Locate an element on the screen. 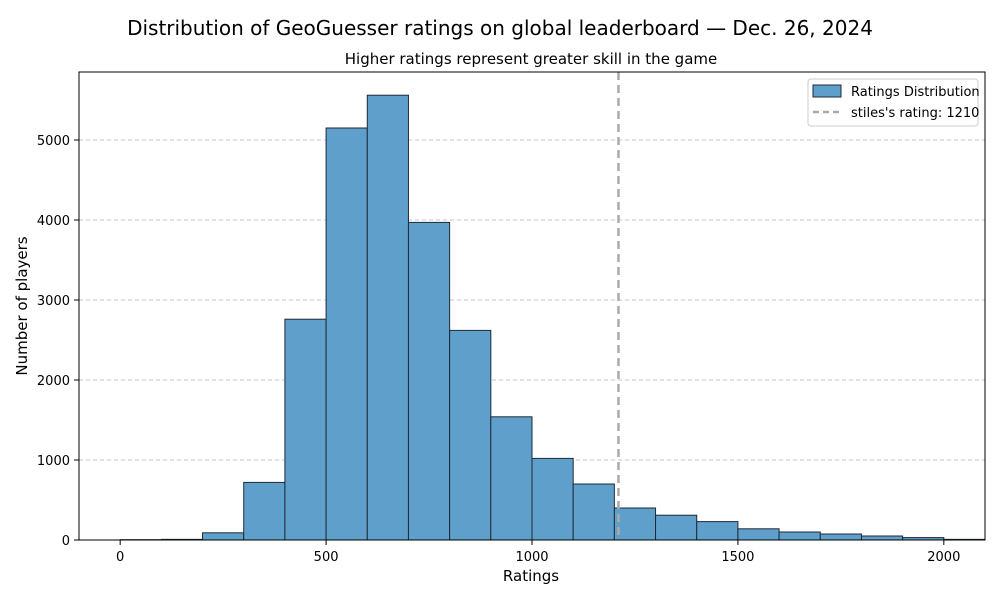 The width and height of the screenshot is (1000, 600). y-tick-label: 4000 is located at coordinates (53, 221).